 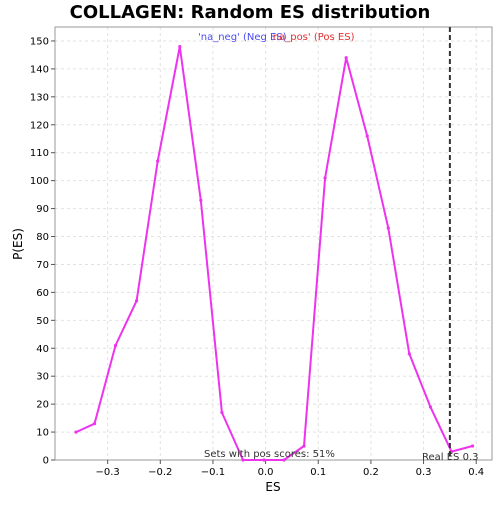 What do you see at coordinates (42, 377) in the screenshot?
I see `y-tick-label: 30` at bounding box center [42, 377].